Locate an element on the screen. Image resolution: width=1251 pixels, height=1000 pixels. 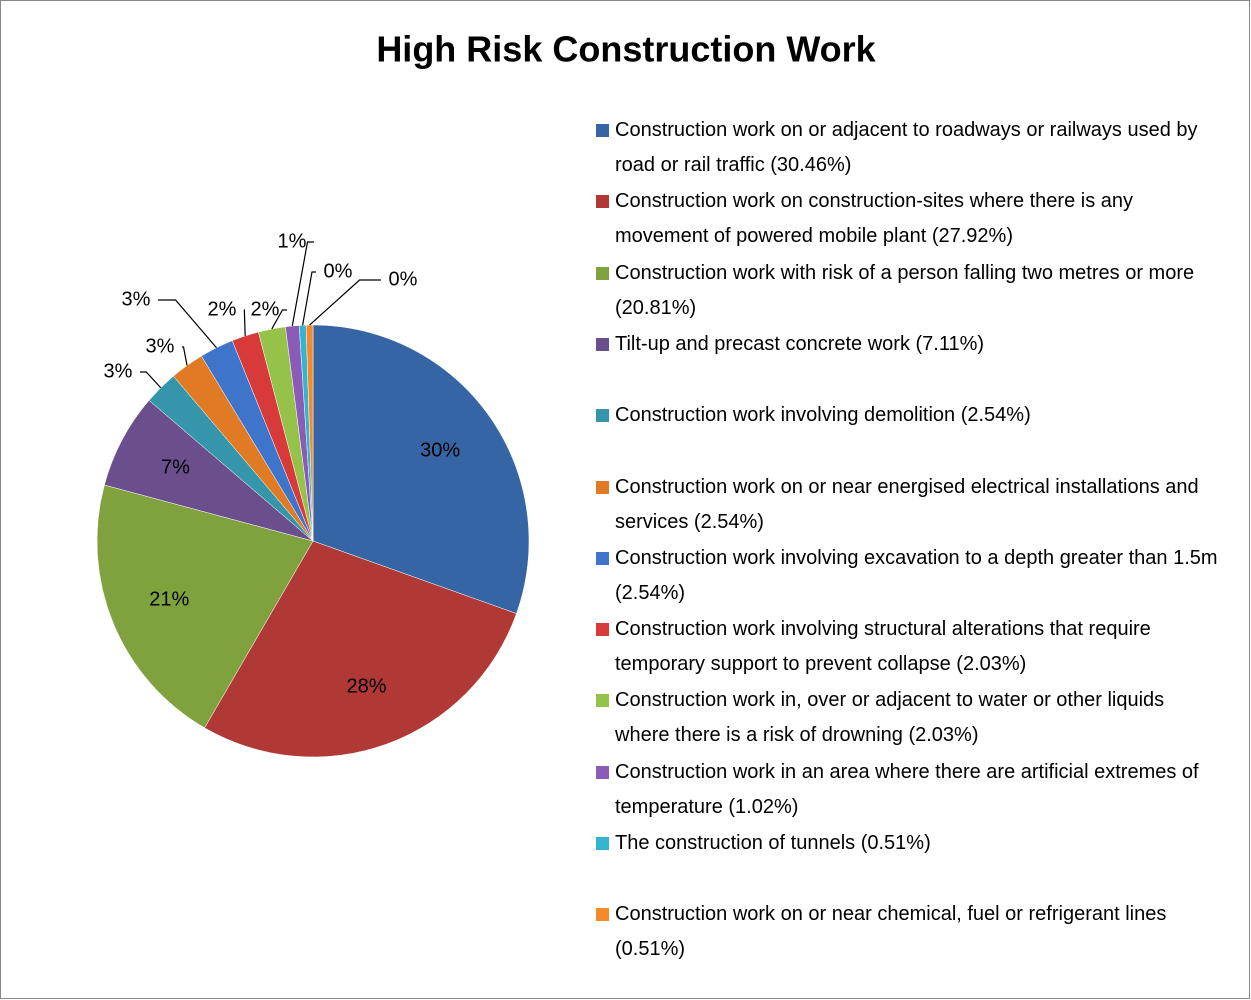
legend-entry: The construction of tunnels (0.51%) is located at coordinates (908, 843).